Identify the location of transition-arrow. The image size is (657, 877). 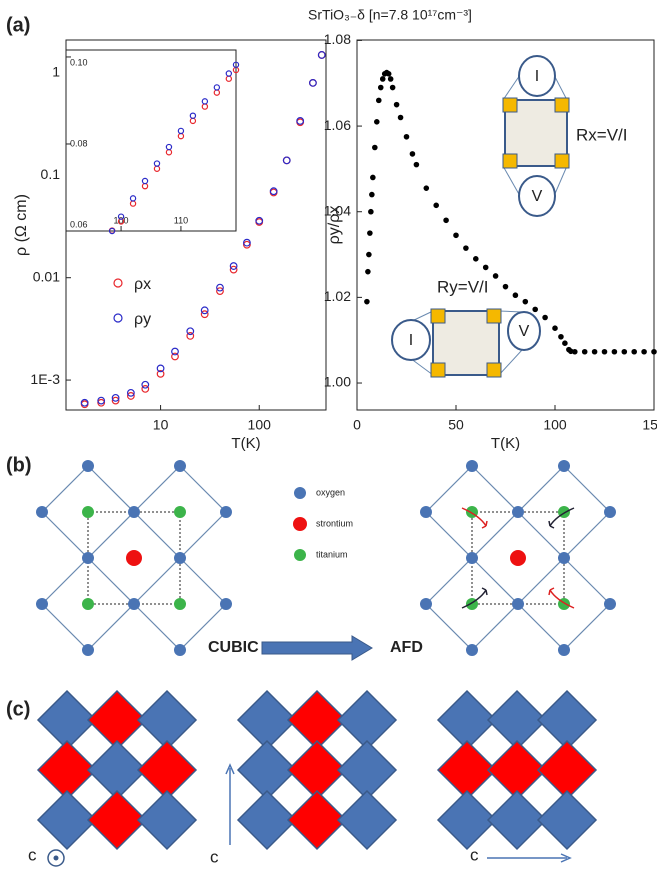
(317, 648).